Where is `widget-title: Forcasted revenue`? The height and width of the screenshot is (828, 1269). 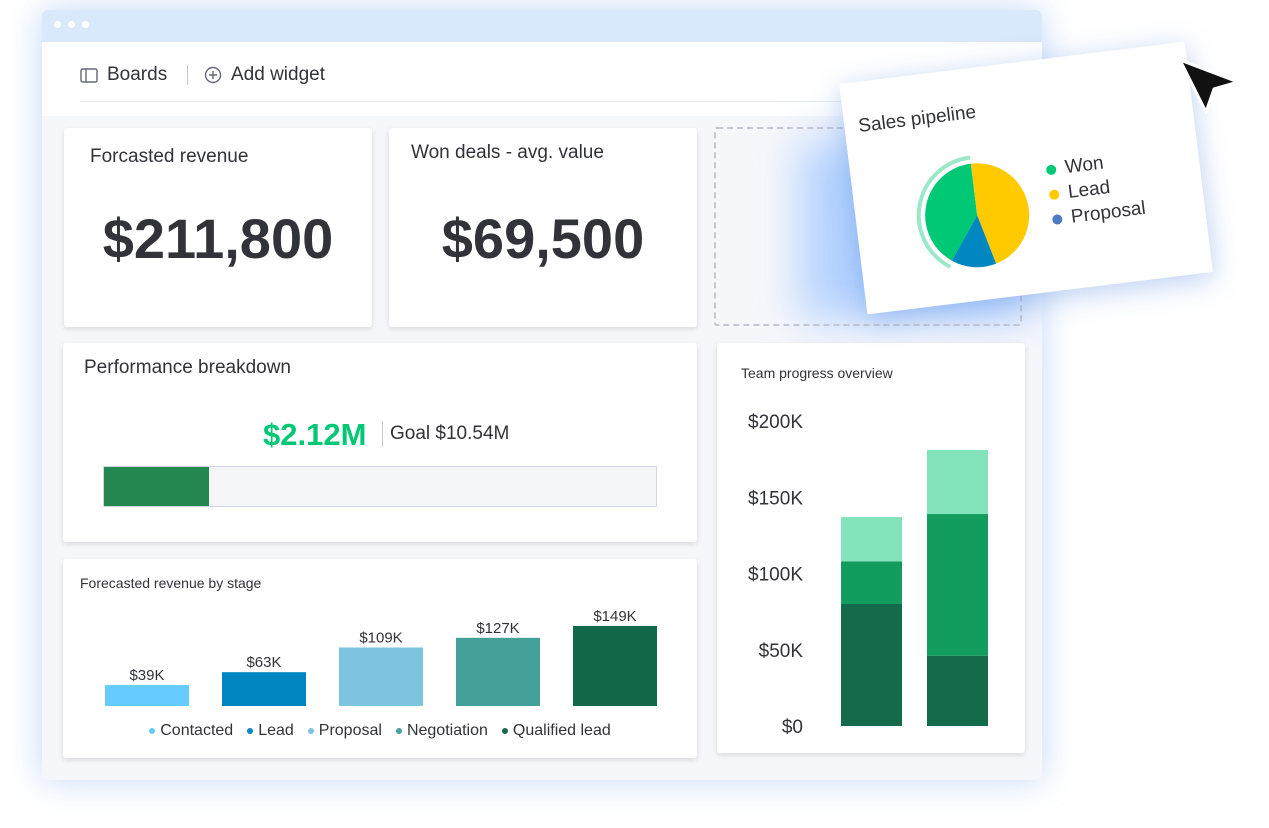 widget-title: Forcasted revenue is located at coordinates (169, 156).